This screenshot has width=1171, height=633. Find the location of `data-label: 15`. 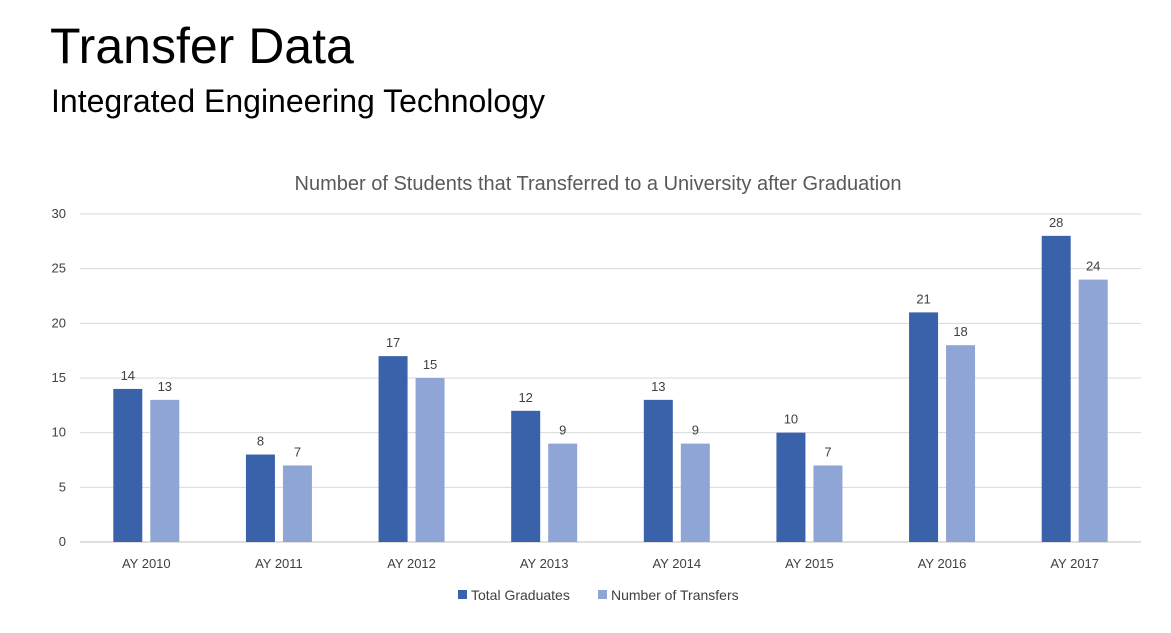

data-label: 15 is located at coordinates (430, 364).